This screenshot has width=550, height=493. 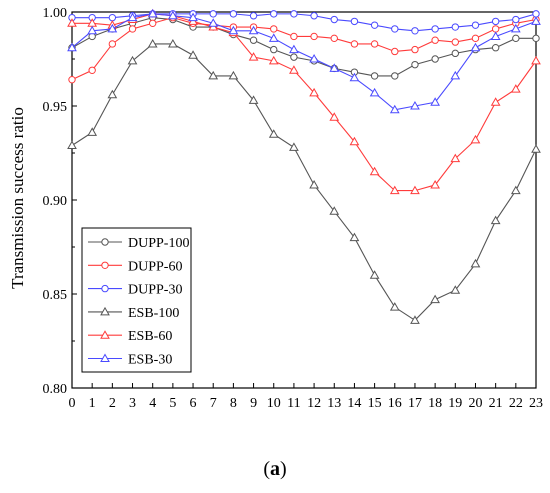 What do you see at coordinates (536, 403) in the screenshot?
I see `x-tick-label: 23` at bounding box center [536, 403].